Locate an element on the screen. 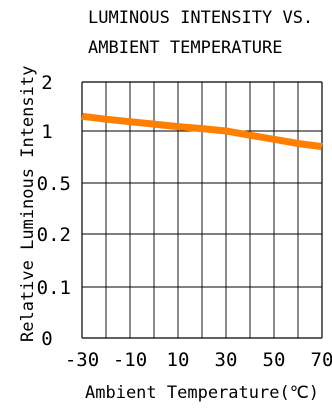 The height and width of the screenshot is (412, 332). chart-series is located at coordinates (202, 131).